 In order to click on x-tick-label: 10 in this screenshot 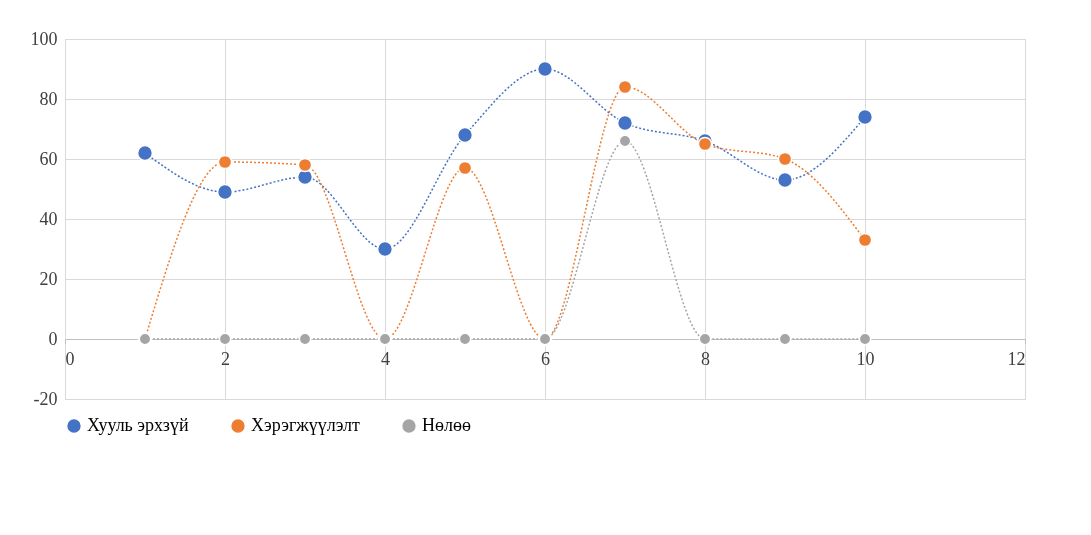, I will do `click(865, 358)`.